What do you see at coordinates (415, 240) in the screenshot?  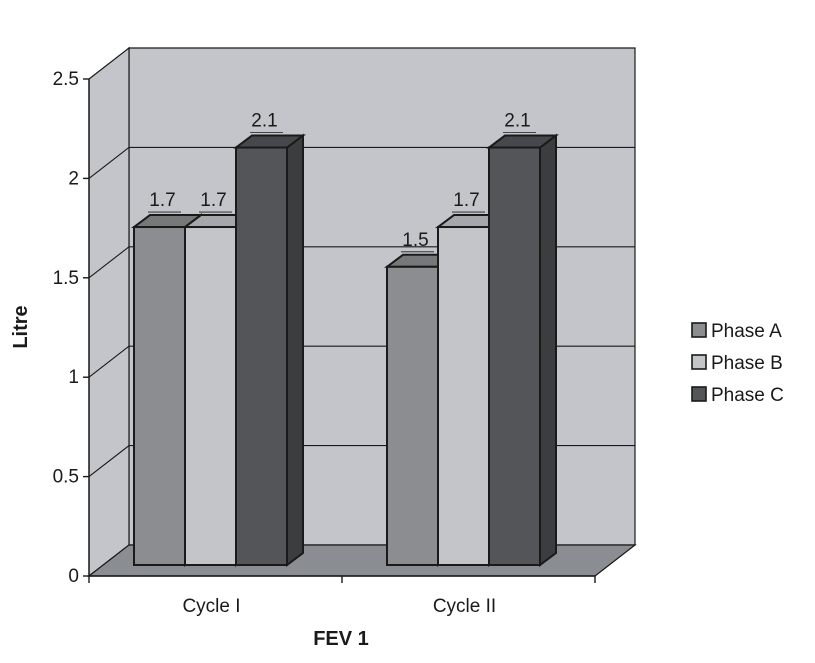 I see `data-label: 1.5` at bounding box center [415, 240].